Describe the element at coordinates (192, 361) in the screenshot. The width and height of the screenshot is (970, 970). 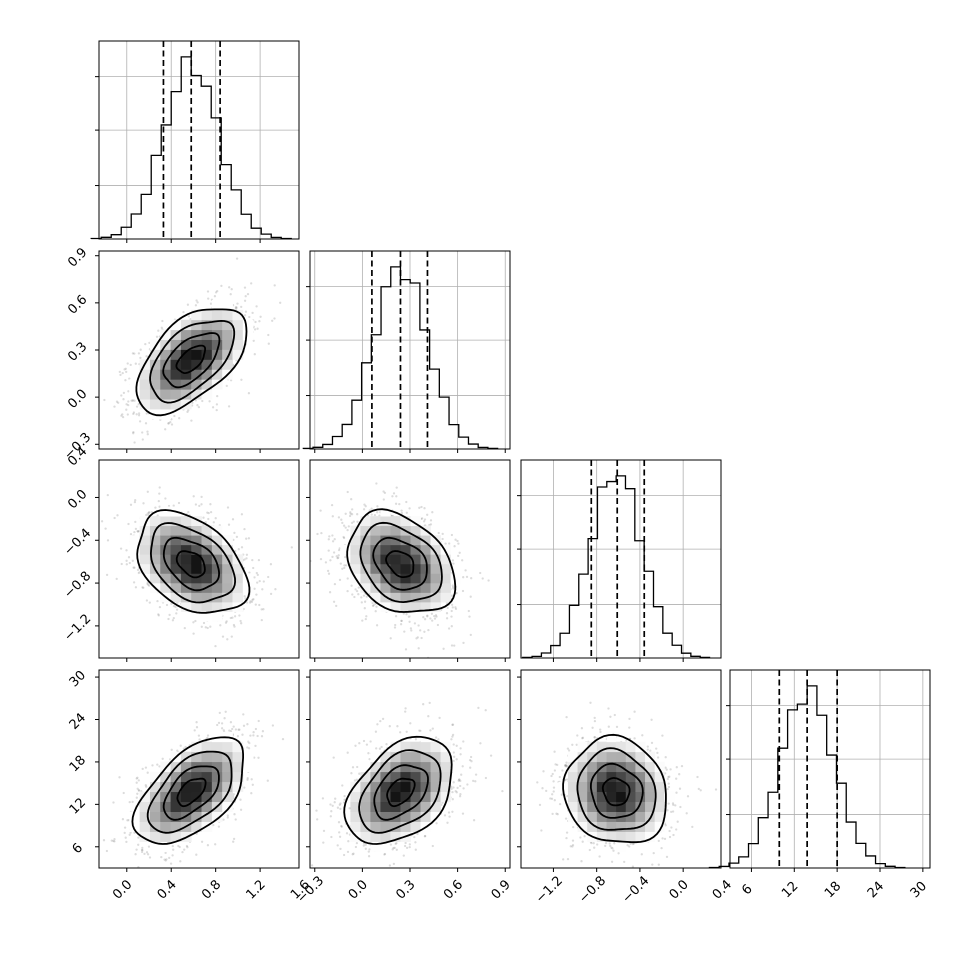
I see `contour-line` at that location.